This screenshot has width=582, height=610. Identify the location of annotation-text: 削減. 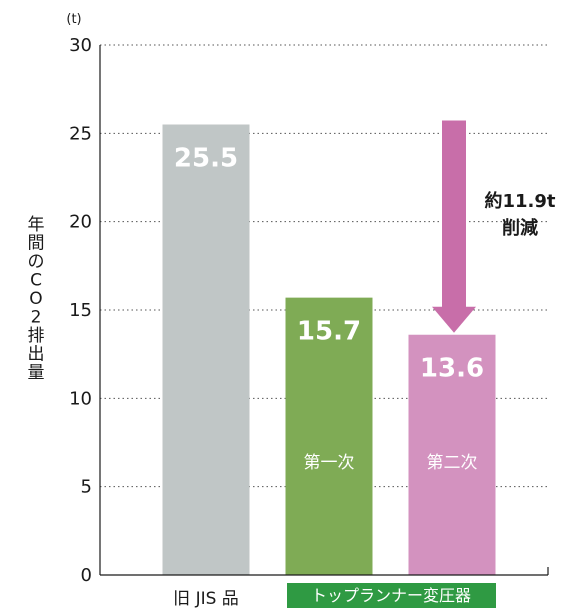
(520, 228).